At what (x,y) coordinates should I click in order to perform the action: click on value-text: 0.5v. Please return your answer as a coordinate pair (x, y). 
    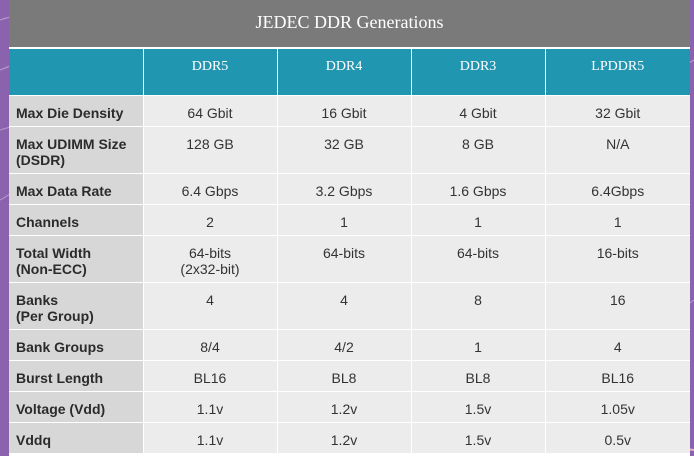
    Looking at the image, I should click on (617, 439).